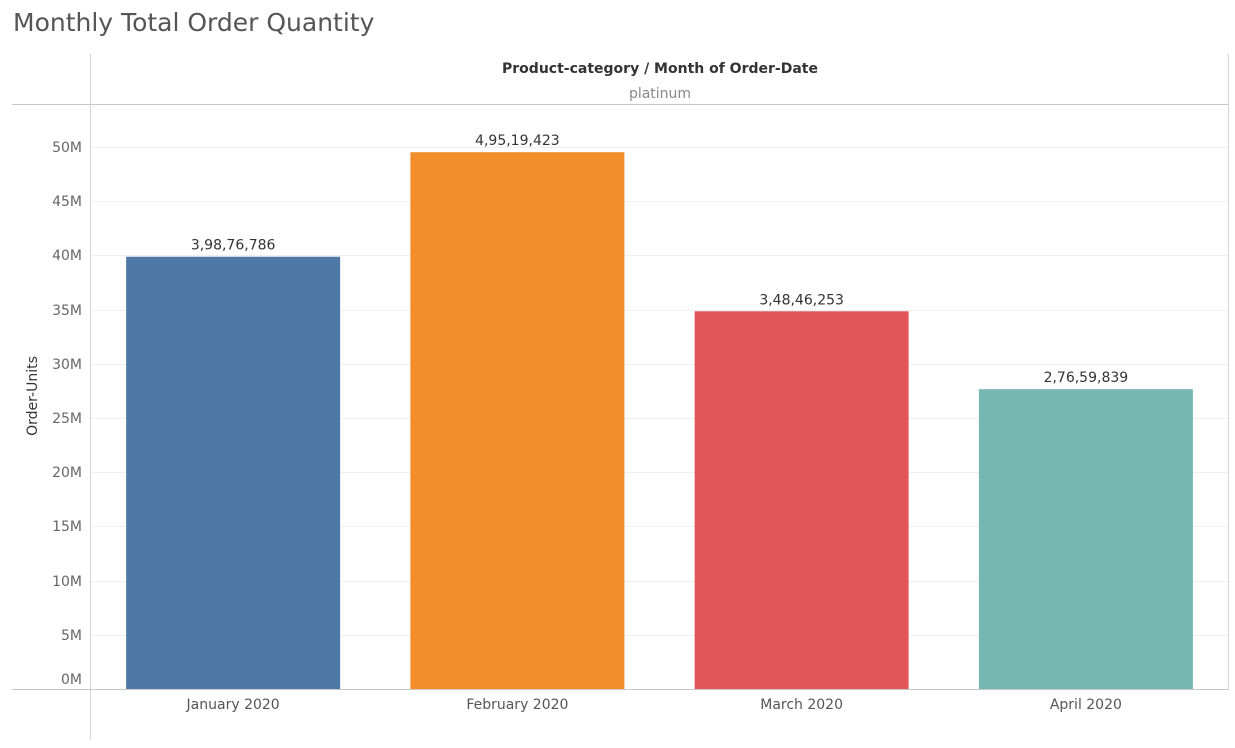  I want to click on data-label: 3,98,76,786, so click(233, 246).